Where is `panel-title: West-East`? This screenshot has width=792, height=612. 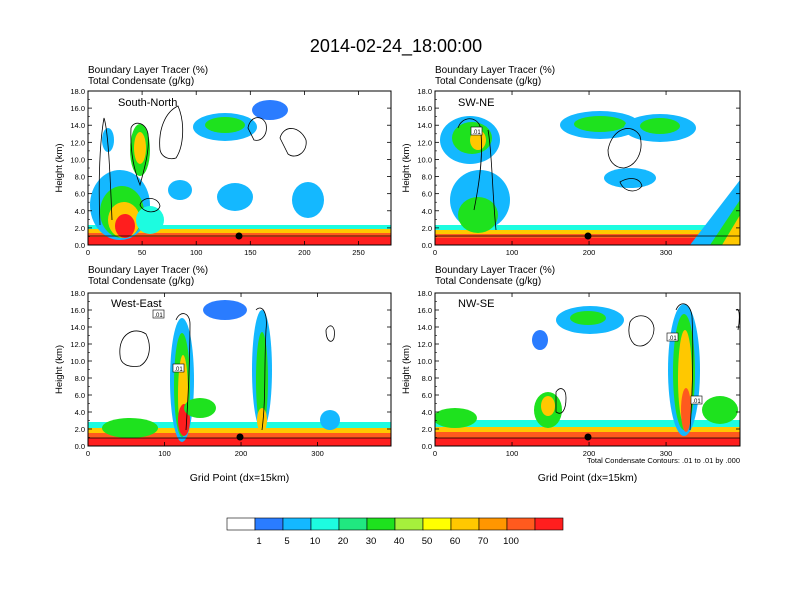
panel-title: West-East is located at coordinates (136, 304).